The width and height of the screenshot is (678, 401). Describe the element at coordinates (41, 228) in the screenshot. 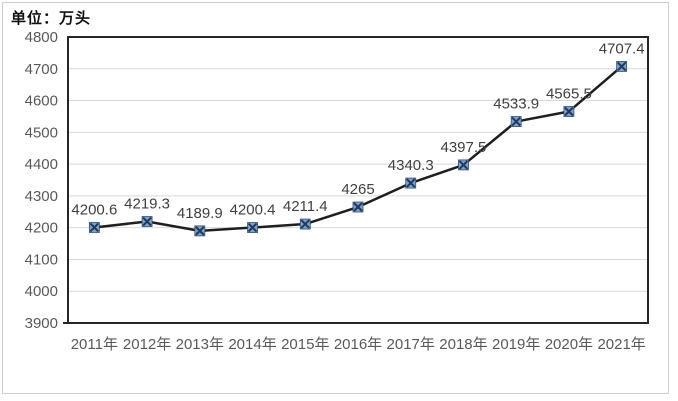

I see `y-tick-label: 4200` at that location.